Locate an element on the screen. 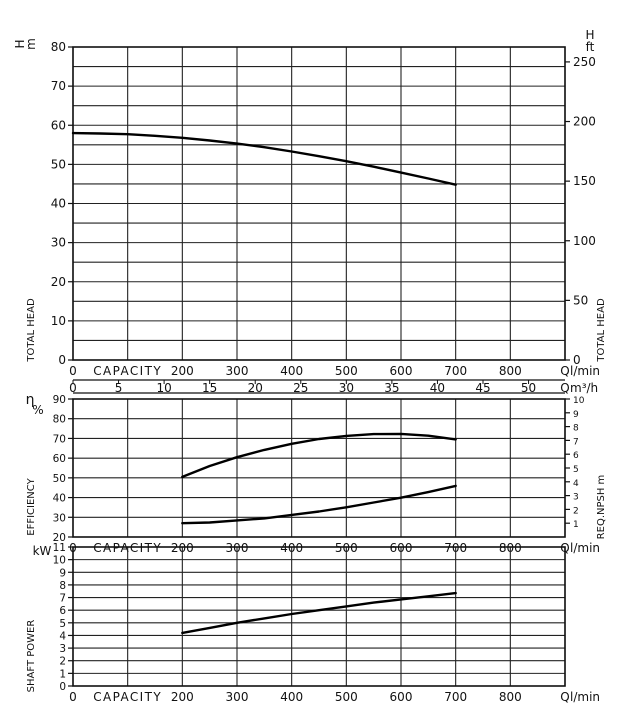 Image resolution: width=631 pixels, height=717 pixels. y-right-tick-label: 100 is located at coordinates (584, 241).